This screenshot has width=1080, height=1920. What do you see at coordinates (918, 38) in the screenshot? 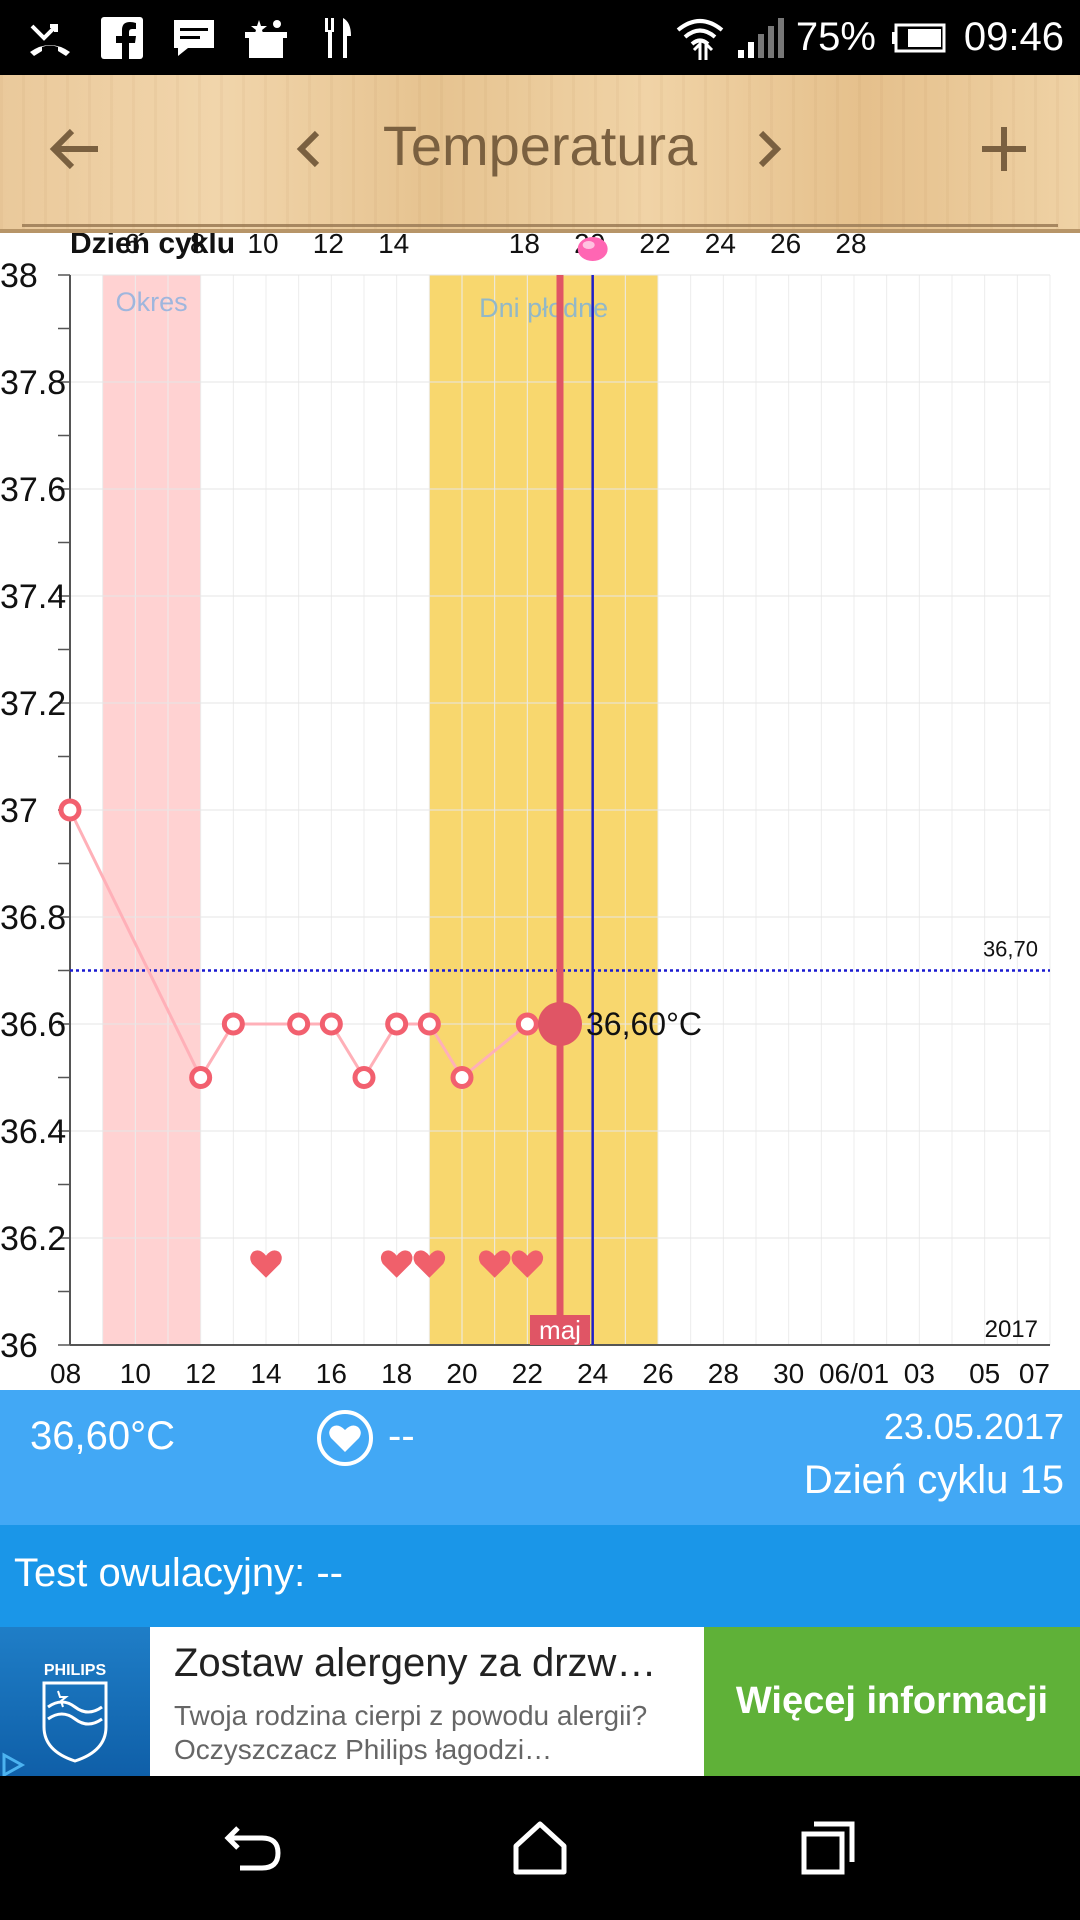
I see `battery-icon` at bounding box center [918, 38].